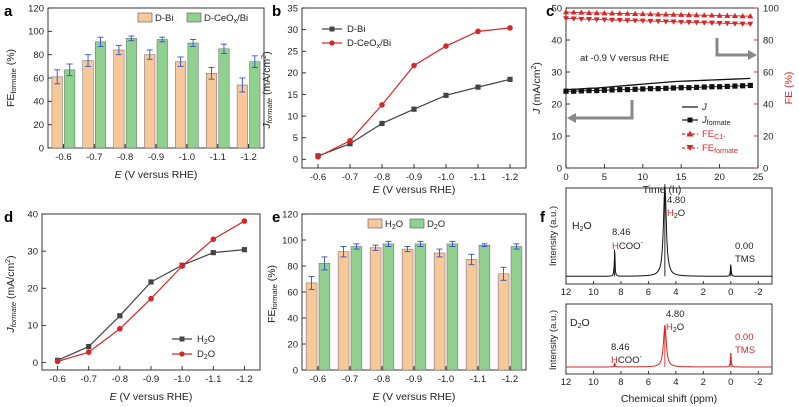 Image resolution: width=799 pixels, height=407 pixels. What do you see at coordinates (703, 382) in the screenshot?
I see `x-tick-label: 2` at bounding box center [703, 382].